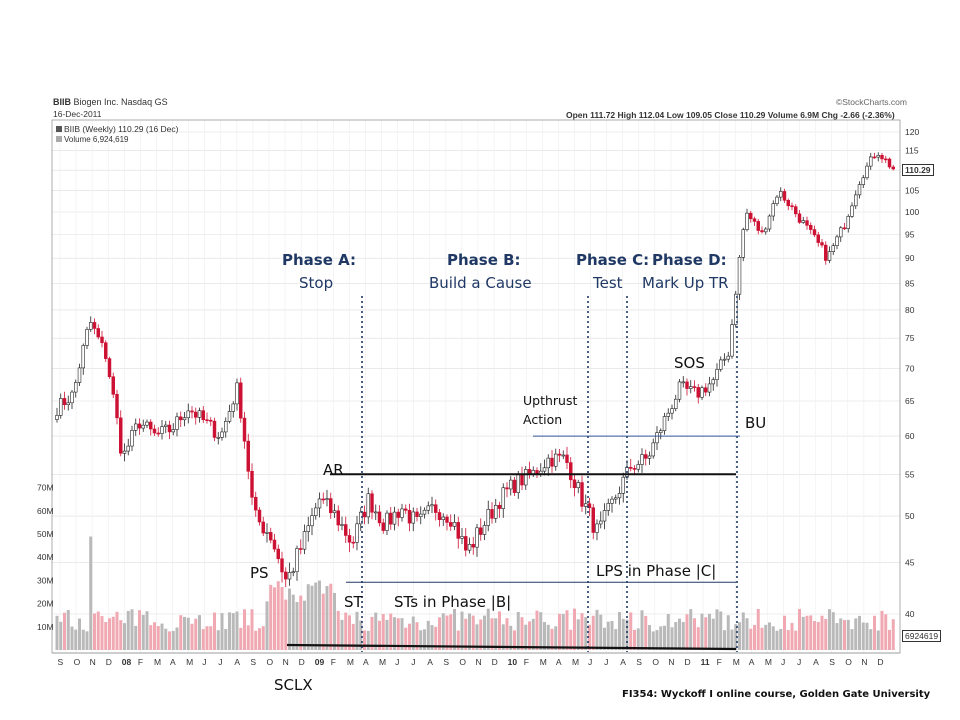  I want to click on volume-tick-label: 10M, so click(45, 627).